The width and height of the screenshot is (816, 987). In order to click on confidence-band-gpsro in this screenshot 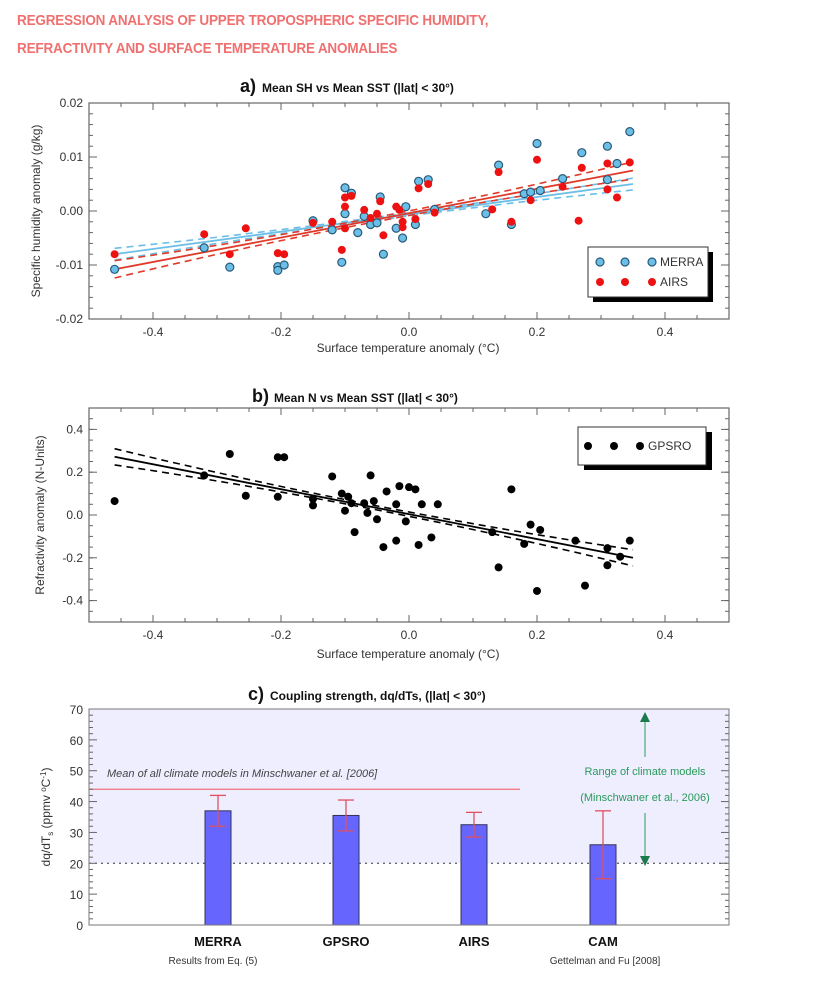, I will do `click(374, 515)`.